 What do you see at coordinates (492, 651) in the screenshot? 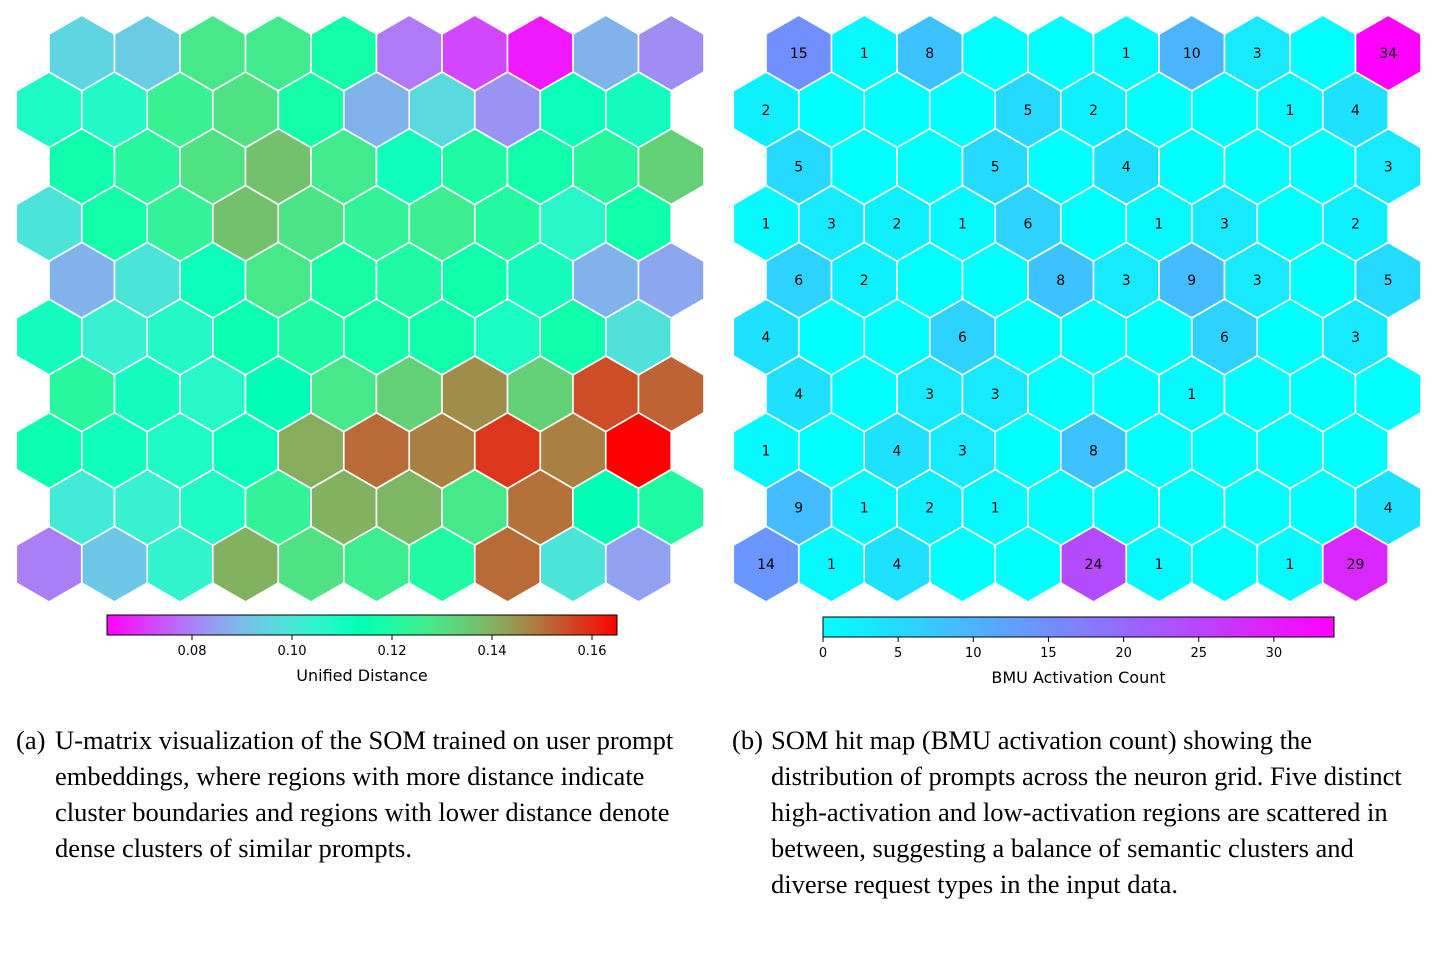
I see `colorbar-tick-label: 0.14` at bounding box center [492, 651].